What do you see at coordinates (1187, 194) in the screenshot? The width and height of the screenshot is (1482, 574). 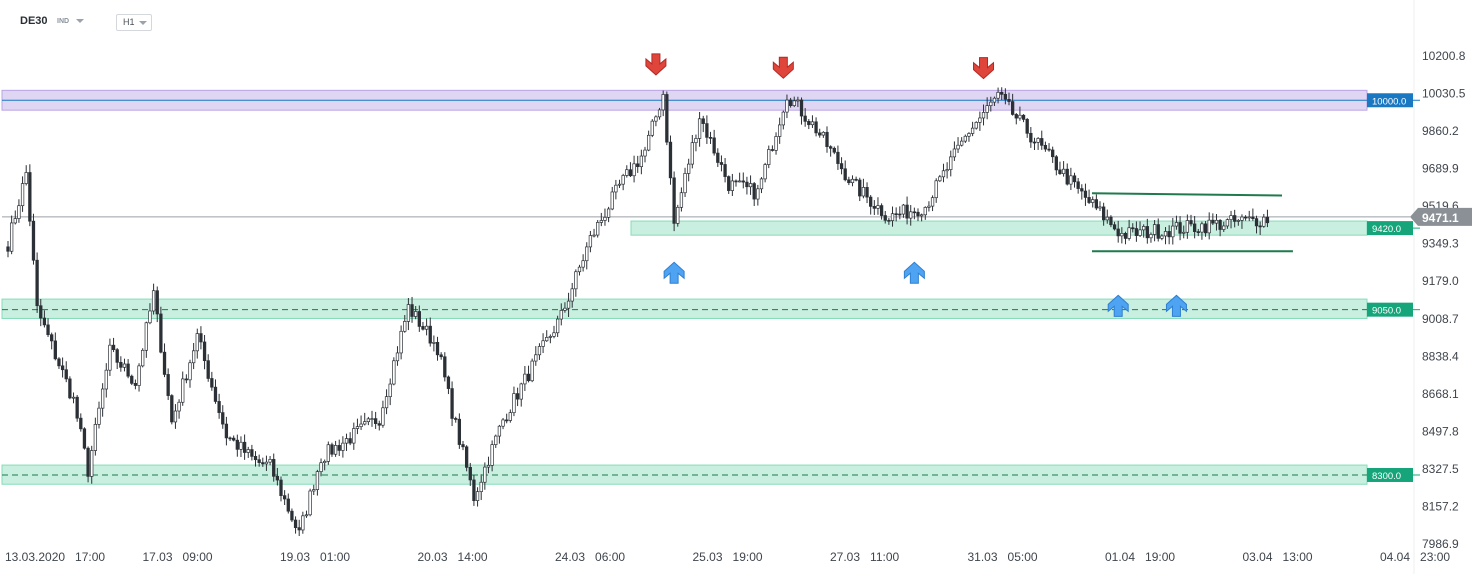 I see `trendline` at bounding box center [1187, 194].